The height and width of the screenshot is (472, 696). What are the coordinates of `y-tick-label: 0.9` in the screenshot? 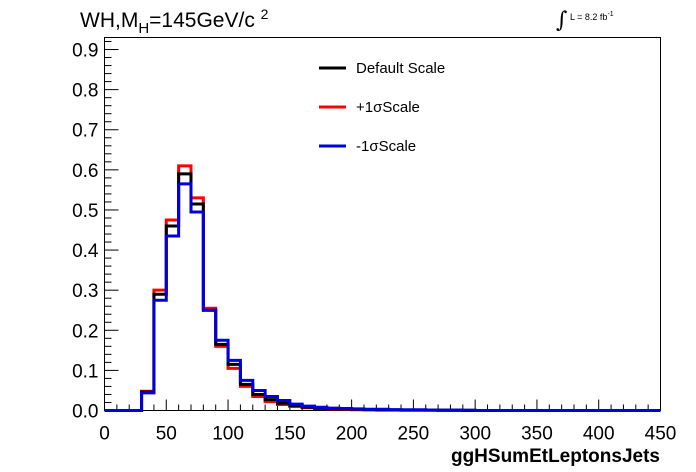 It's located at (85, 51).